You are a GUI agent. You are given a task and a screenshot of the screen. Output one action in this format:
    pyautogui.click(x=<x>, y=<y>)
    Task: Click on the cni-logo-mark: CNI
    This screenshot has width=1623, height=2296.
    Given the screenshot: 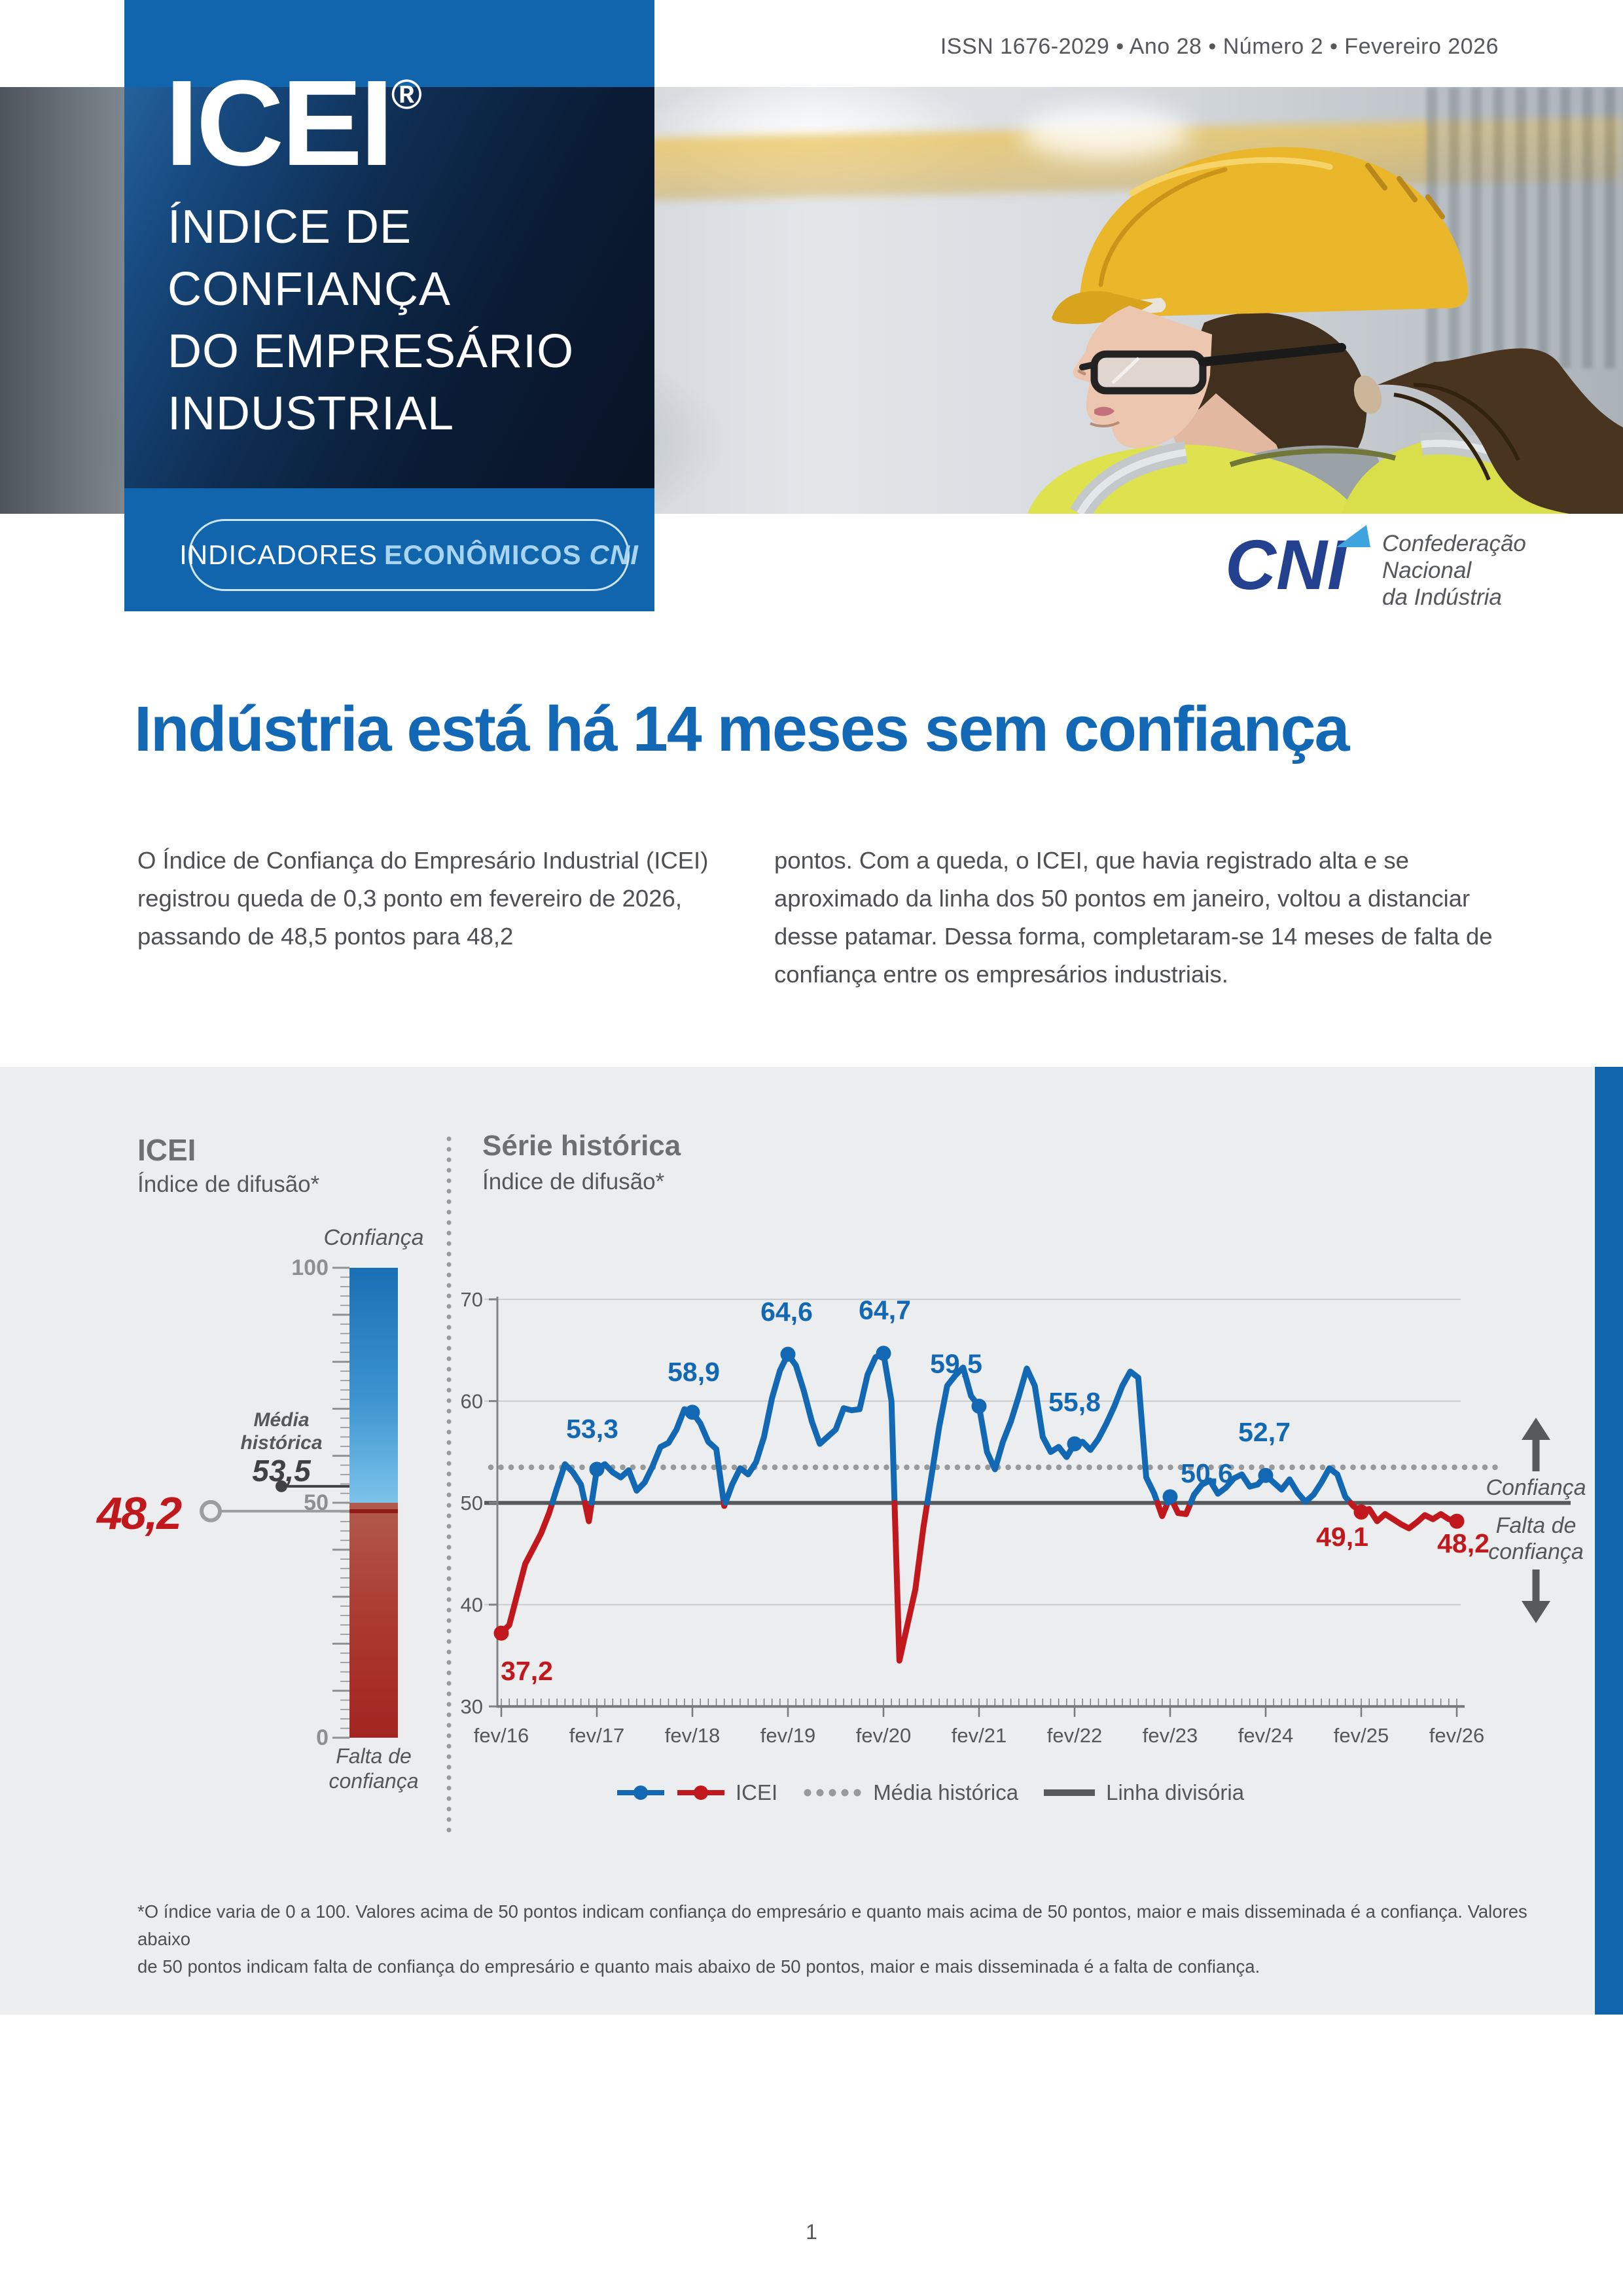 What is the action you would take?
    pyautogui.click(x=1297, y=564)
    